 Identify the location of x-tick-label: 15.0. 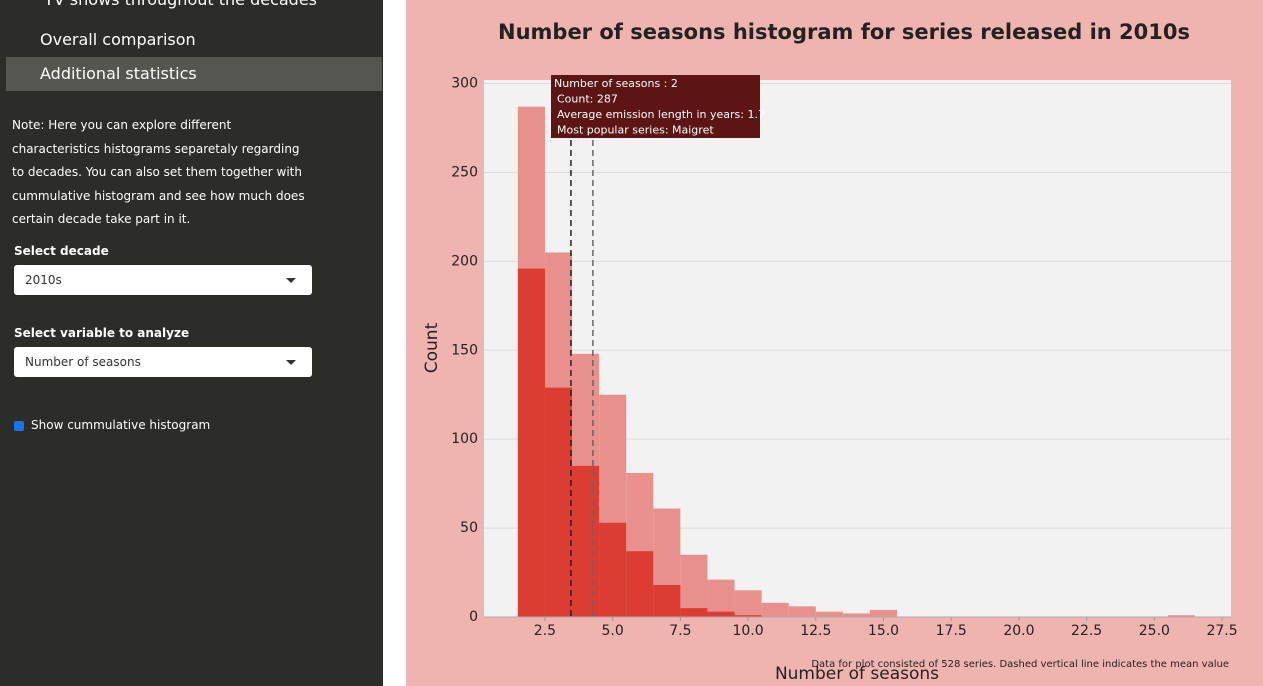
(883, 631).